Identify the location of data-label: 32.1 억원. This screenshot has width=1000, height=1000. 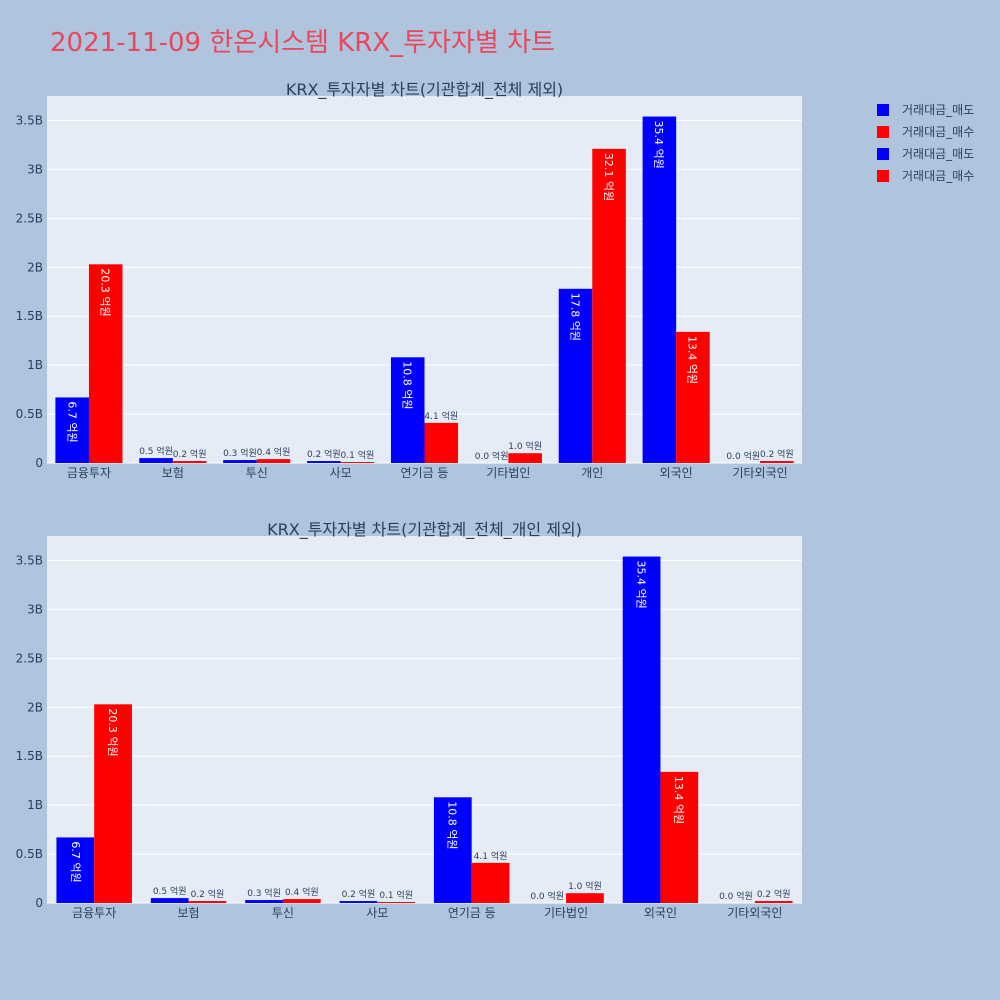
(608, 177).